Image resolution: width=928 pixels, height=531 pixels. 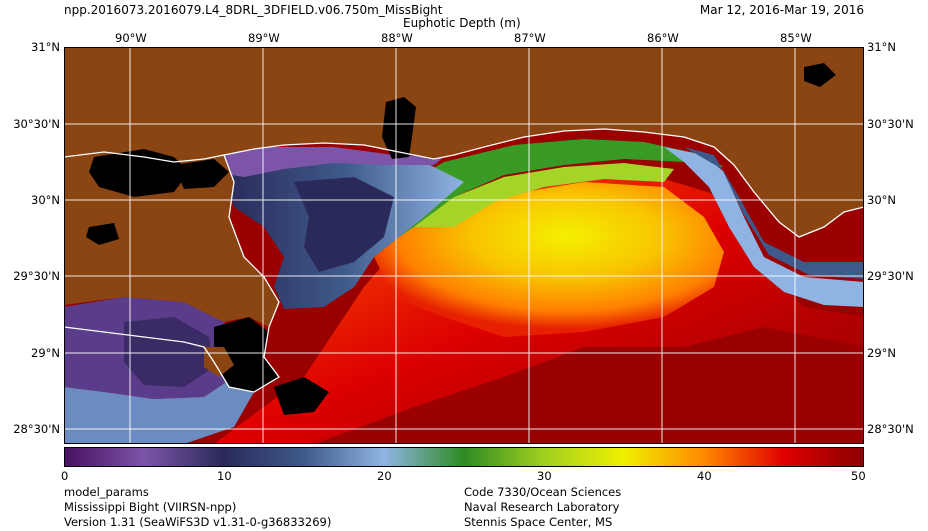 What do you see at coordinates (264, 38) in the screenshot?
I see `lon-label-89w: 89°W` at bounding box center [264, 38].